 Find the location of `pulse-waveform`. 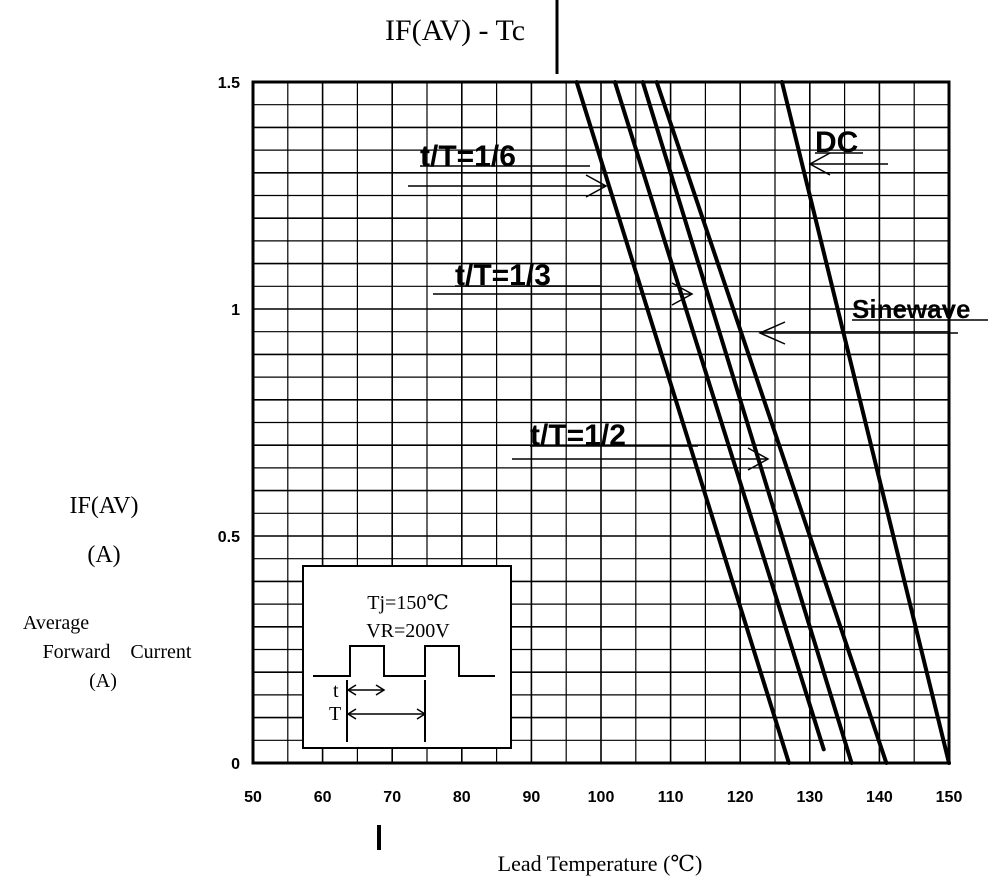

pulse-waveform is located at coordinates (404, 661).